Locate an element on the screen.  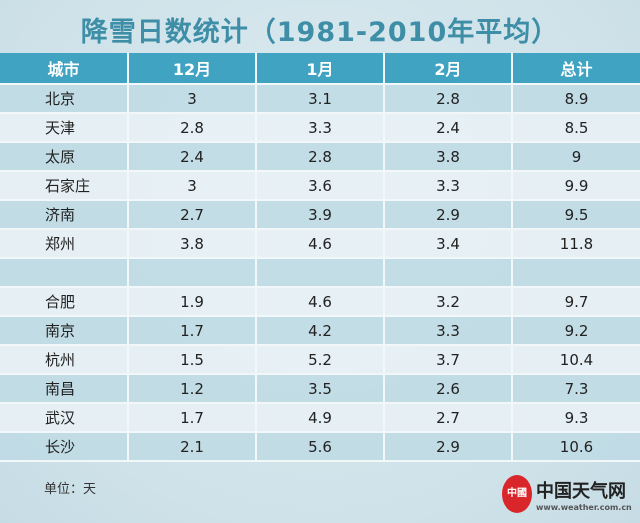
value-cell: 1.5 is located at coordinates (191, 360).